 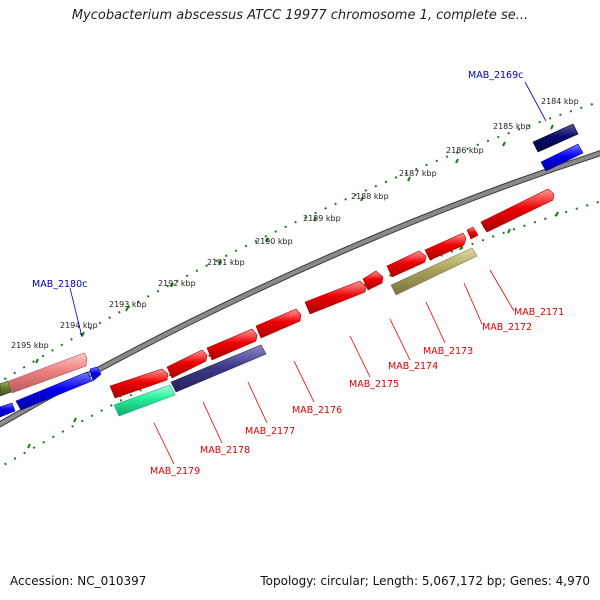 I want to click on tick-label-2184: 2184 kbp, so click(x=560, y=101).